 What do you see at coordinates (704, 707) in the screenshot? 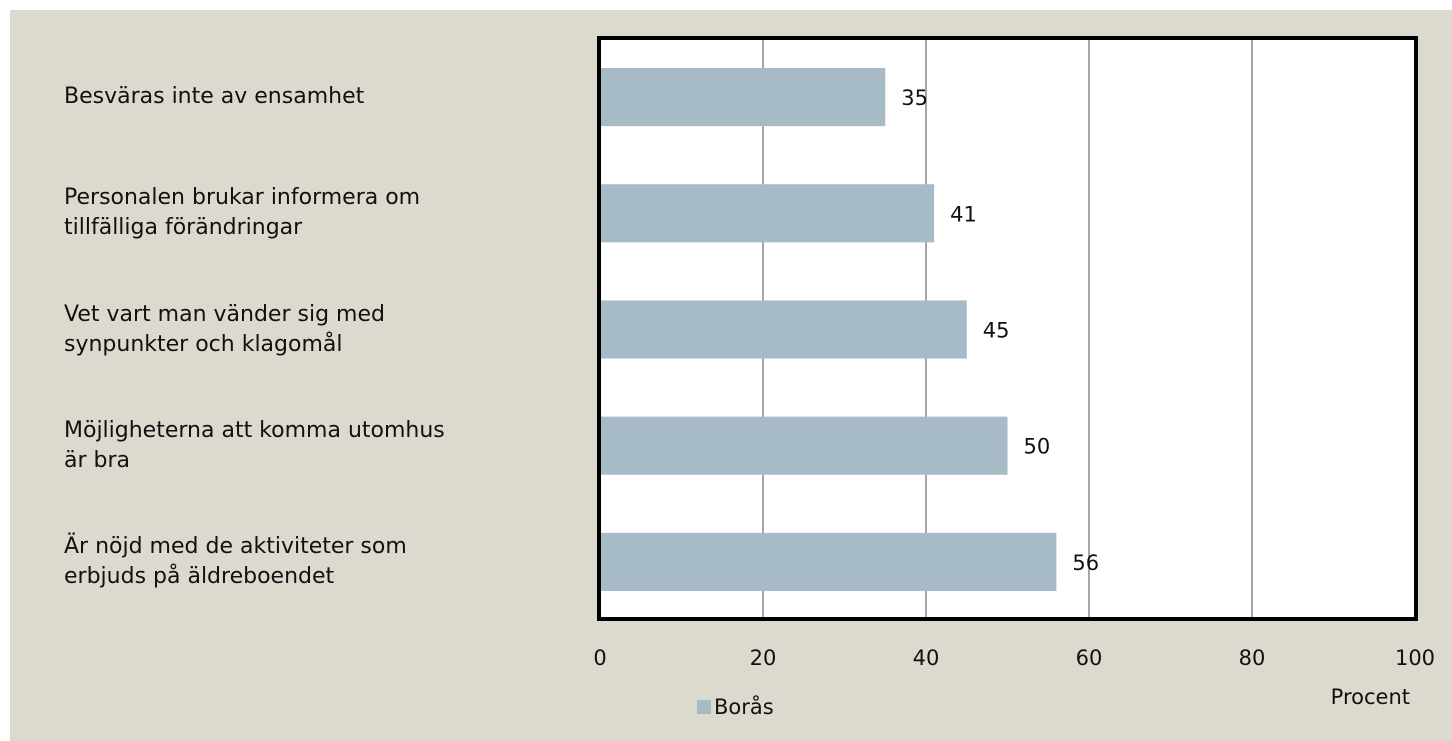
I see `legend-swatch` at bounding box center [704, 707].